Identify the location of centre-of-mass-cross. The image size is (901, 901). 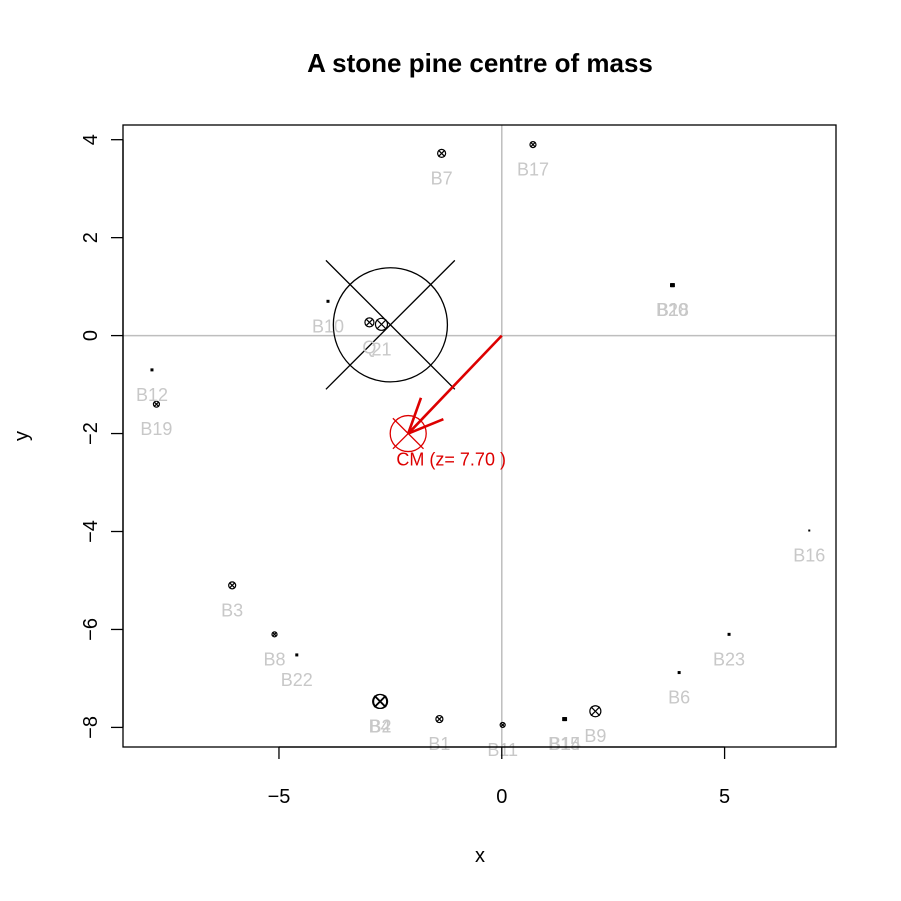
(408, 433).